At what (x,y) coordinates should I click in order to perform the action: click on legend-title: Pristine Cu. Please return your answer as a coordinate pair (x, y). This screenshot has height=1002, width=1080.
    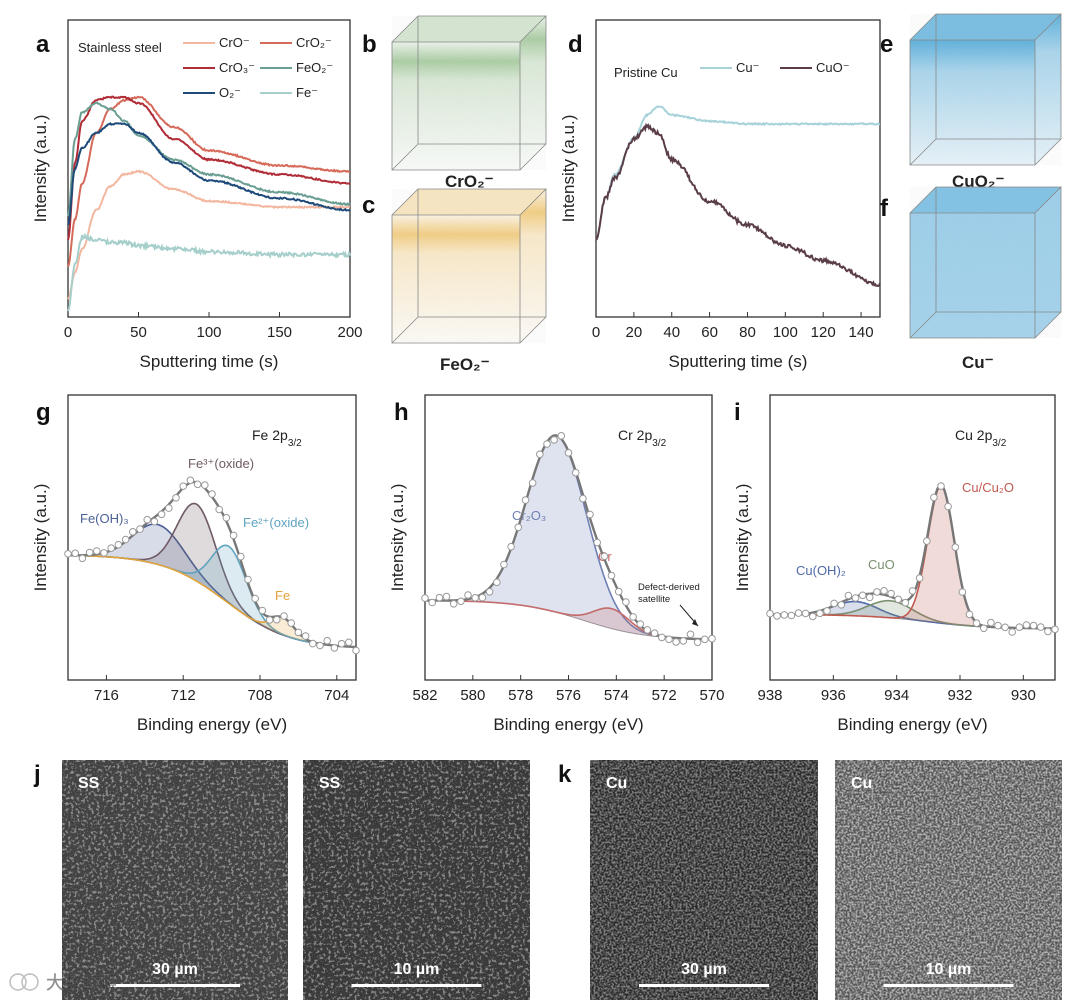
    Looking at the image, I should click on (646, 72).